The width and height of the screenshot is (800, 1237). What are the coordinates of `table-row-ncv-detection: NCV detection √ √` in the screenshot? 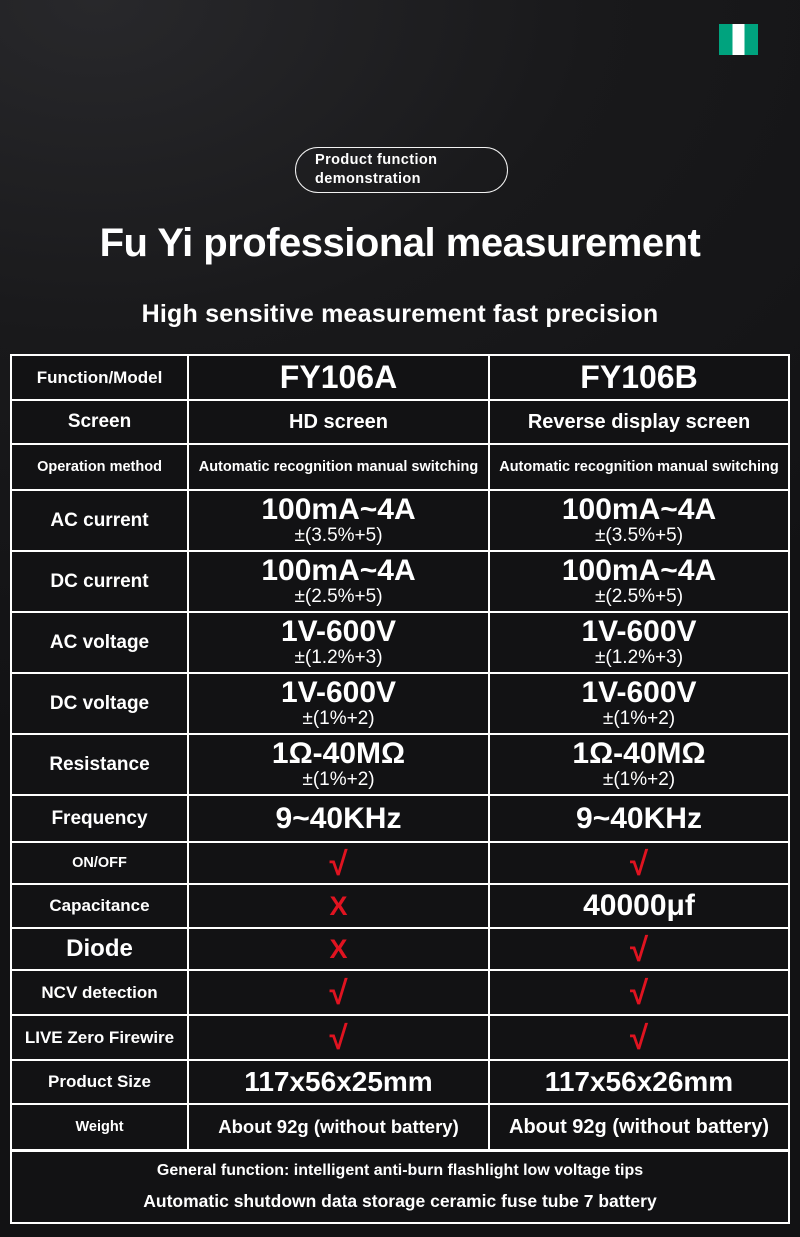 It's located at (400, 993).